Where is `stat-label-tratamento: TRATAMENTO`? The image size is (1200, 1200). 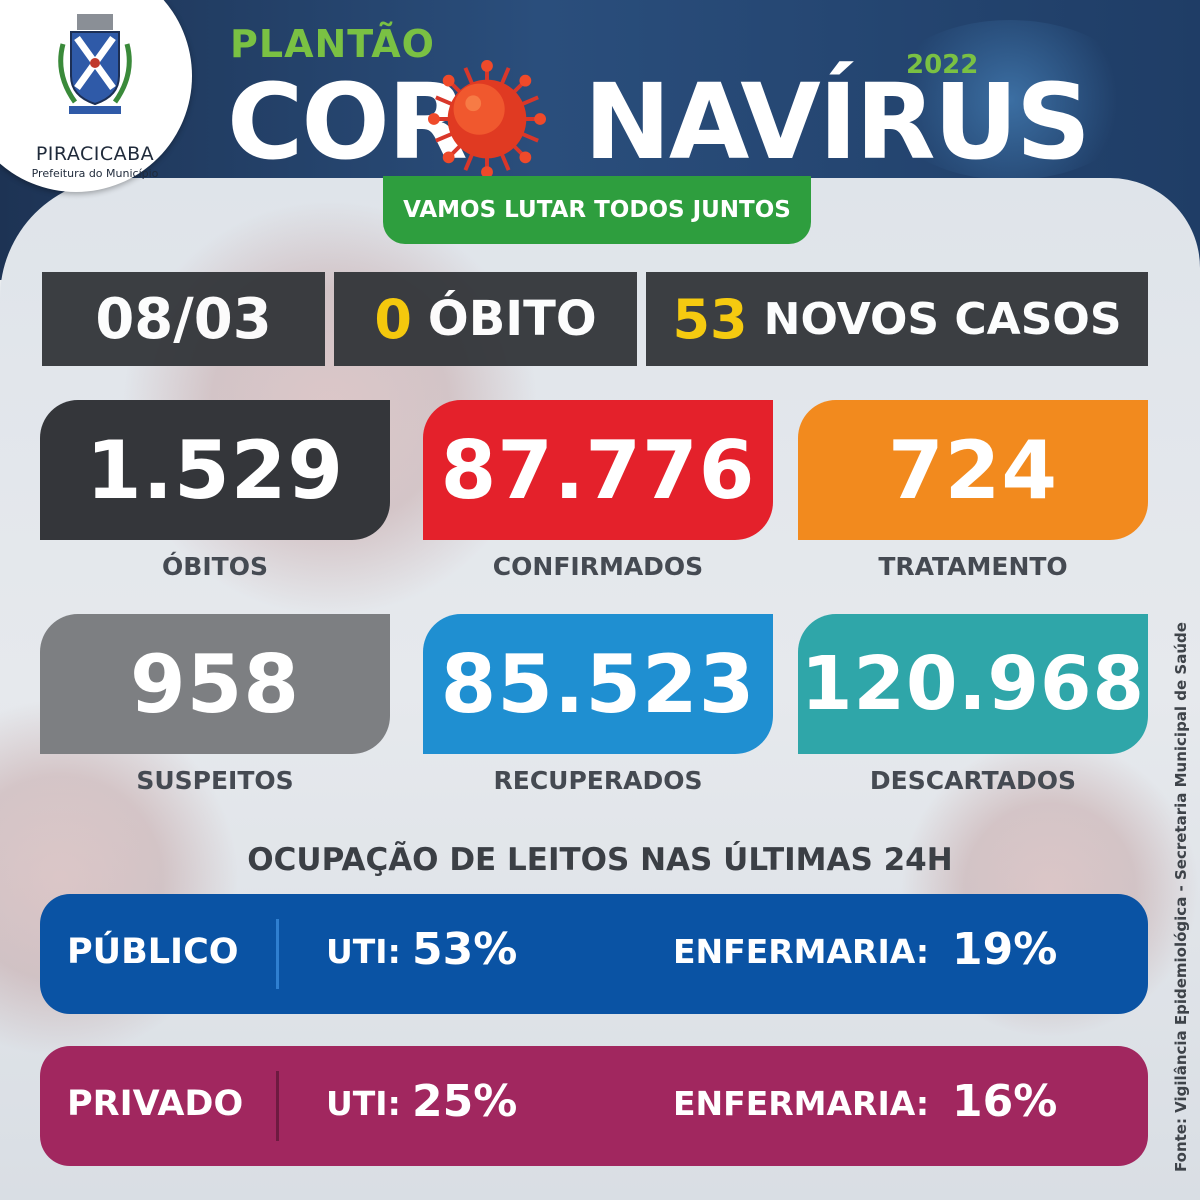
stat-label-tratamento: TRATAMENTO is located at coordinates (973, 566).